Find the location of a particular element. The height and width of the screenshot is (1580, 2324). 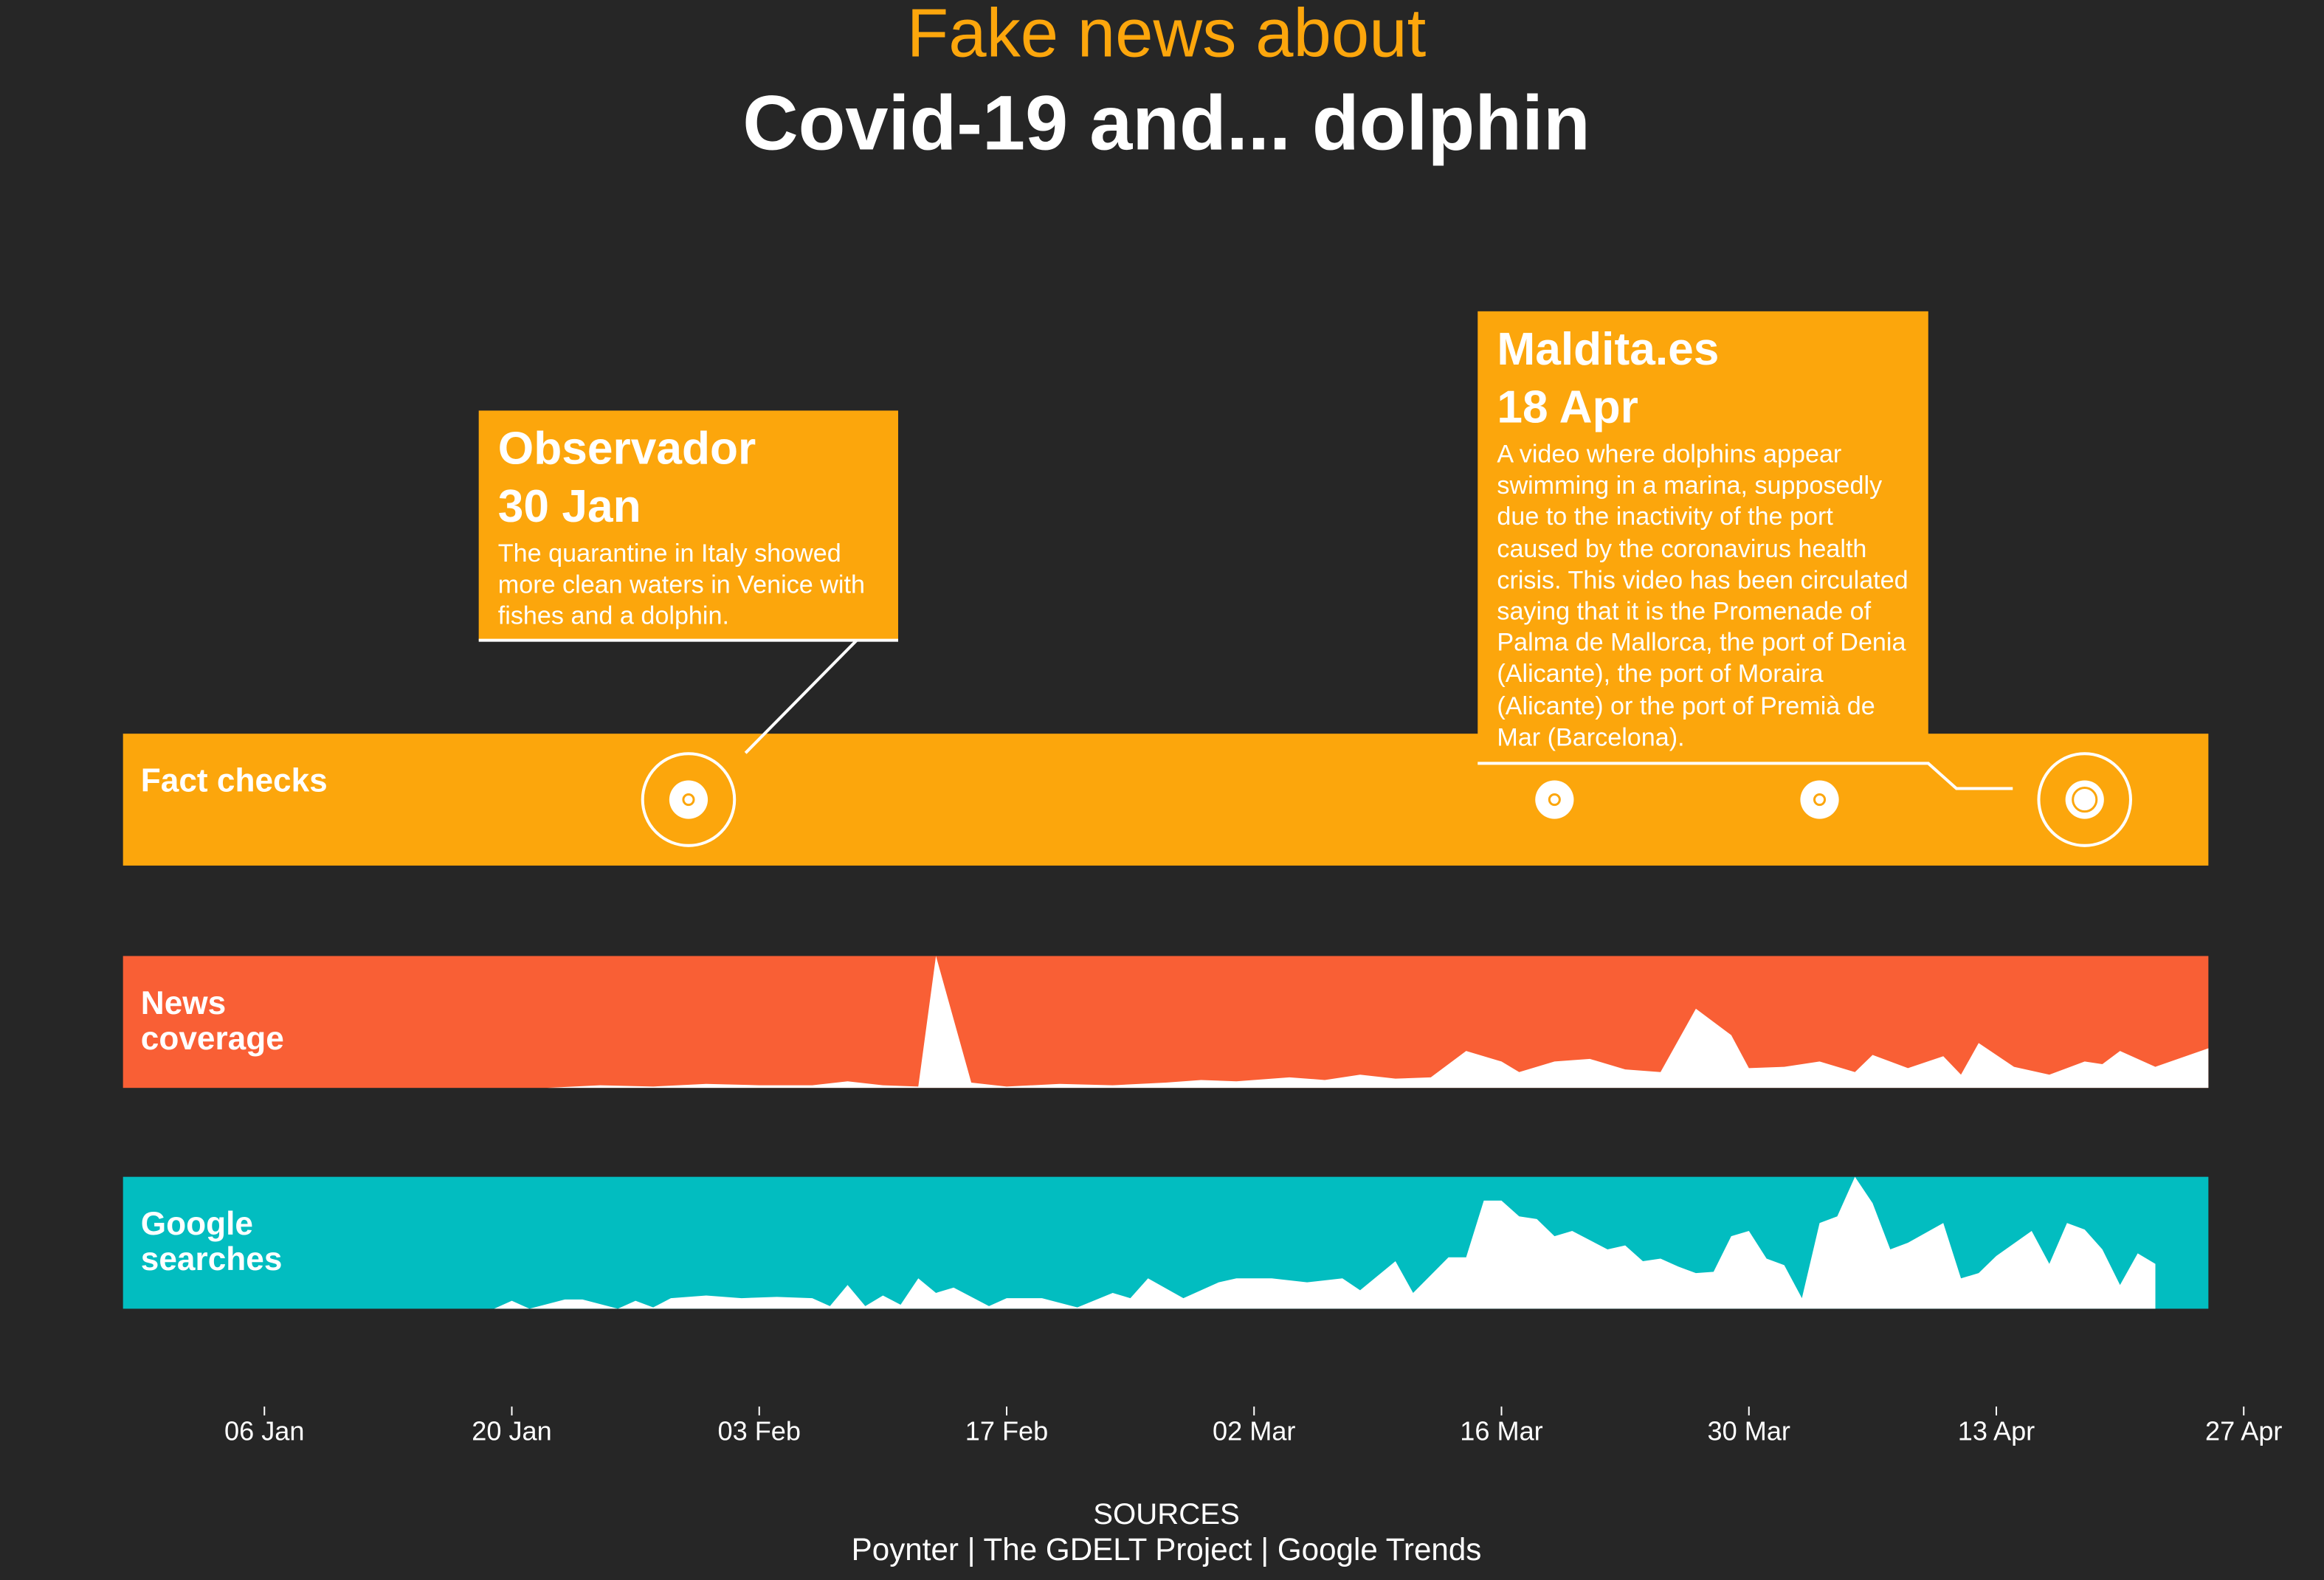

annotation-date: 18 Apr is located at coordinates (1567, 407).